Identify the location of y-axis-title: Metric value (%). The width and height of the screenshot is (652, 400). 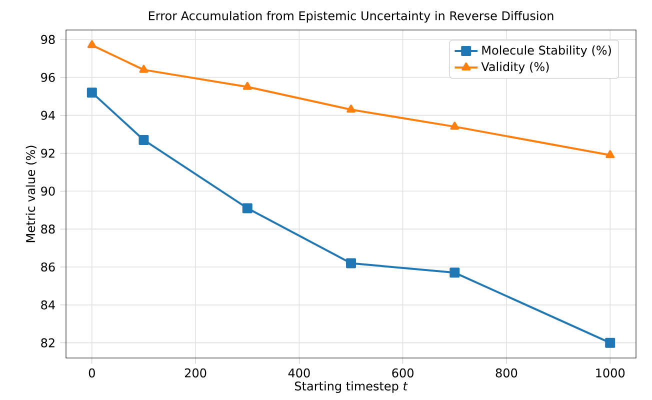
(31, 194).